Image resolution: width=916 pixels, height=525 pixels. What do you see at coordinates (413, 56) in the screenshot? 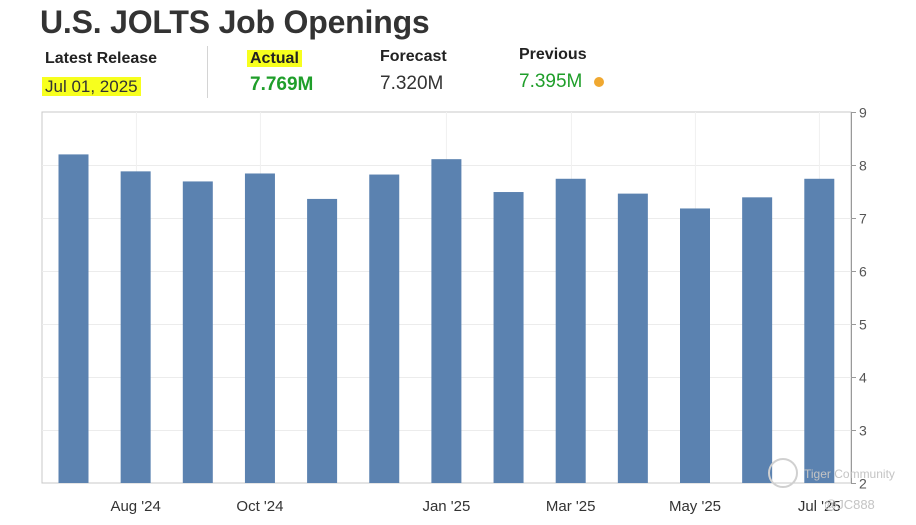
I see `forecast-label: Forecast` at bounding box center [413, 56].